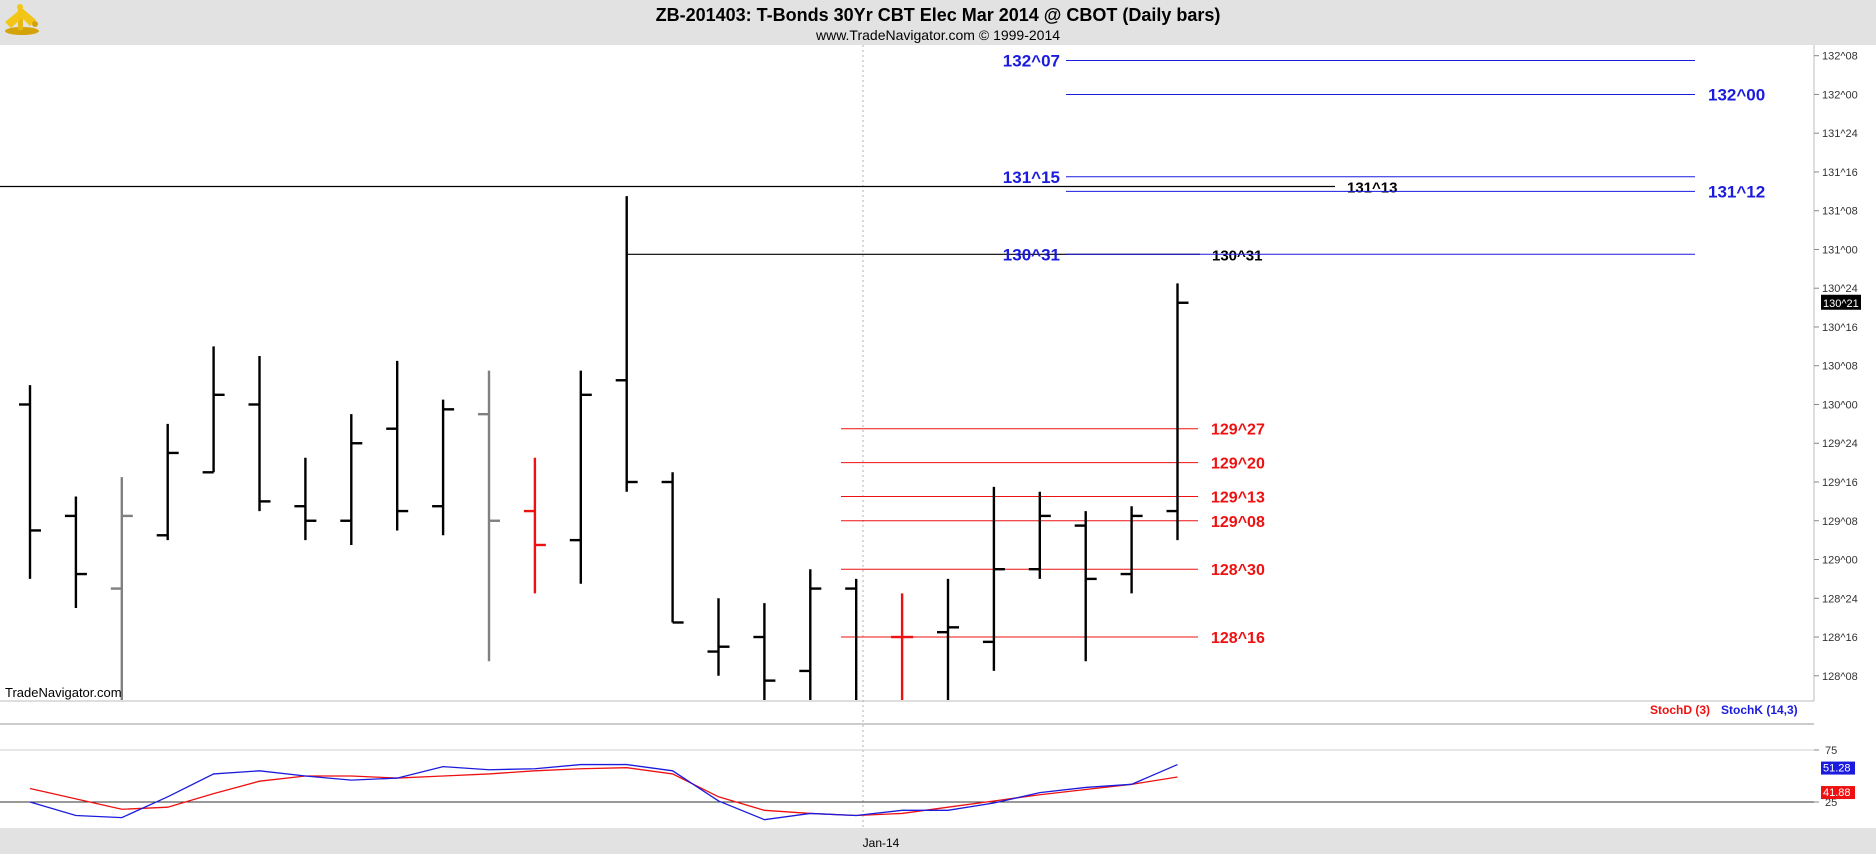 This screenshot has height=854, width=1876. I want to click on stoch-k-line, so click(603, 792).